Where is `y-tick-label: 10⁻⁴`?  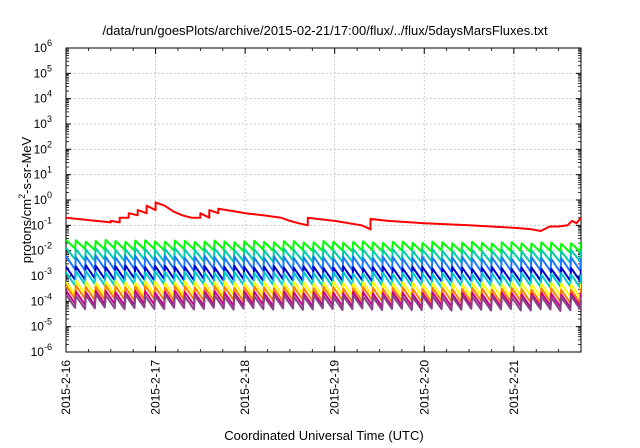
y-tick-label: 10⁻⁴ is located at coordinates (41, 299).